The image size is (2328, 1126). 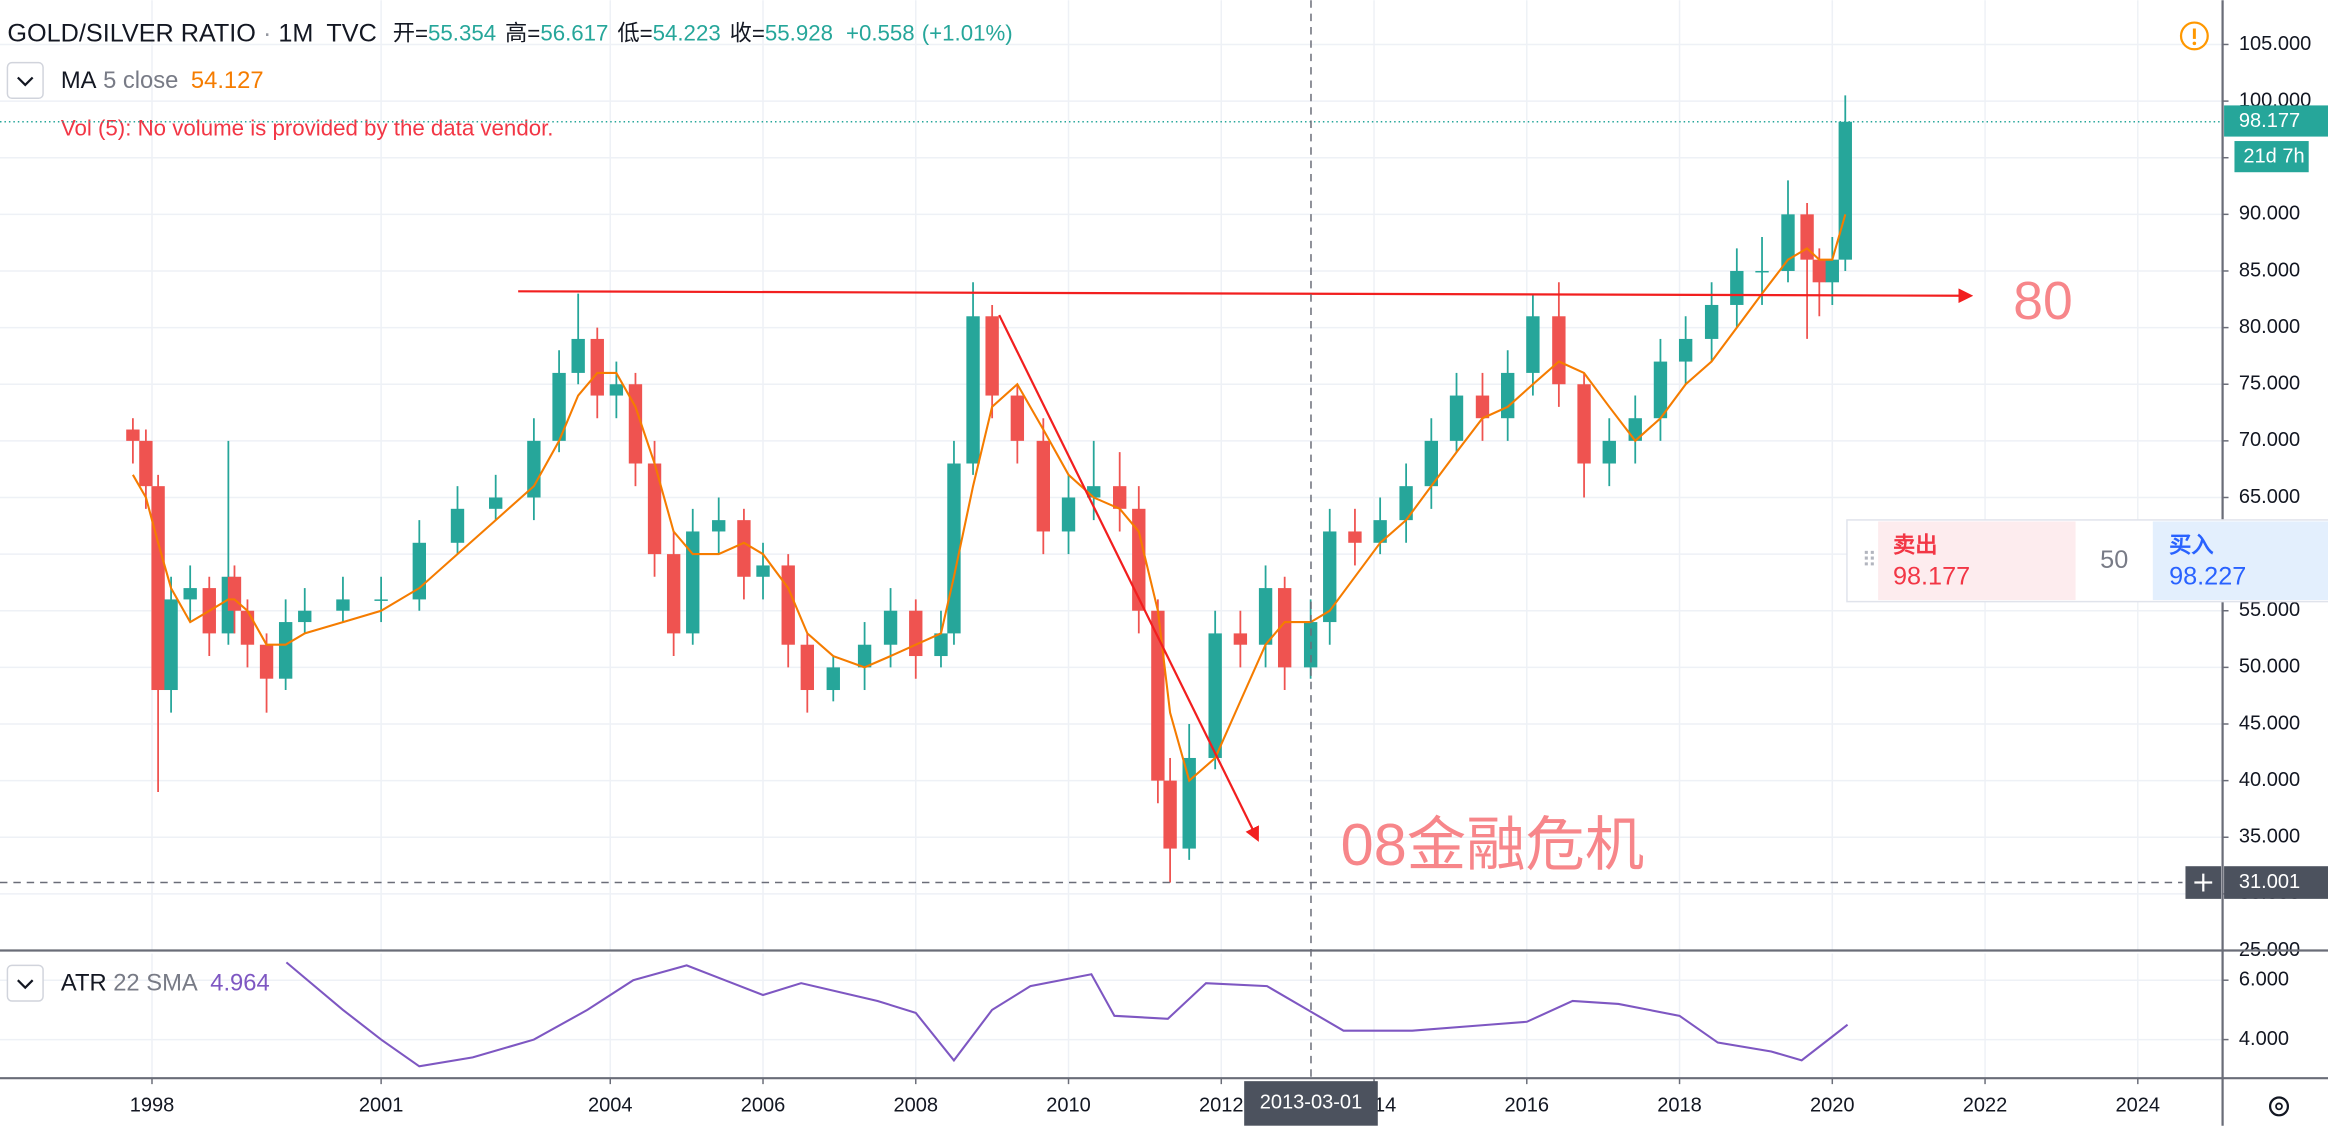 I want to click on ohlc-value: 55.928, so click(x=799, y=32).